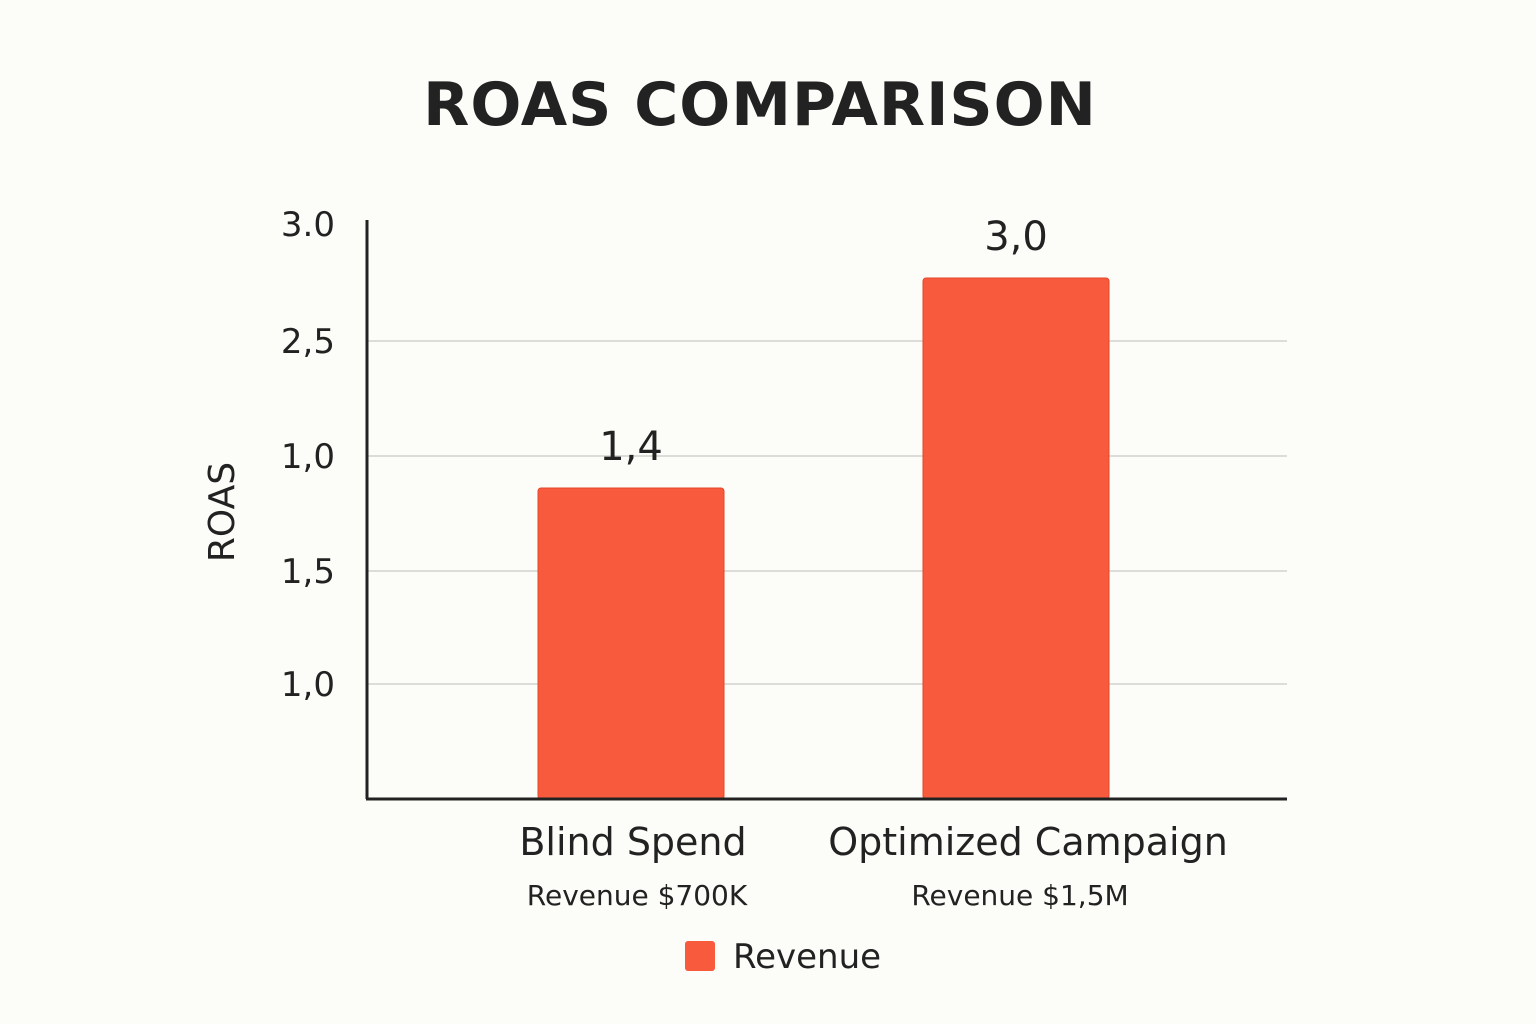 This screenshot has height=1024, width=1536. Describe the element at coordinates (823, 342) in the screenshot. I see `data-labels: 1,4 3,0` at that location.